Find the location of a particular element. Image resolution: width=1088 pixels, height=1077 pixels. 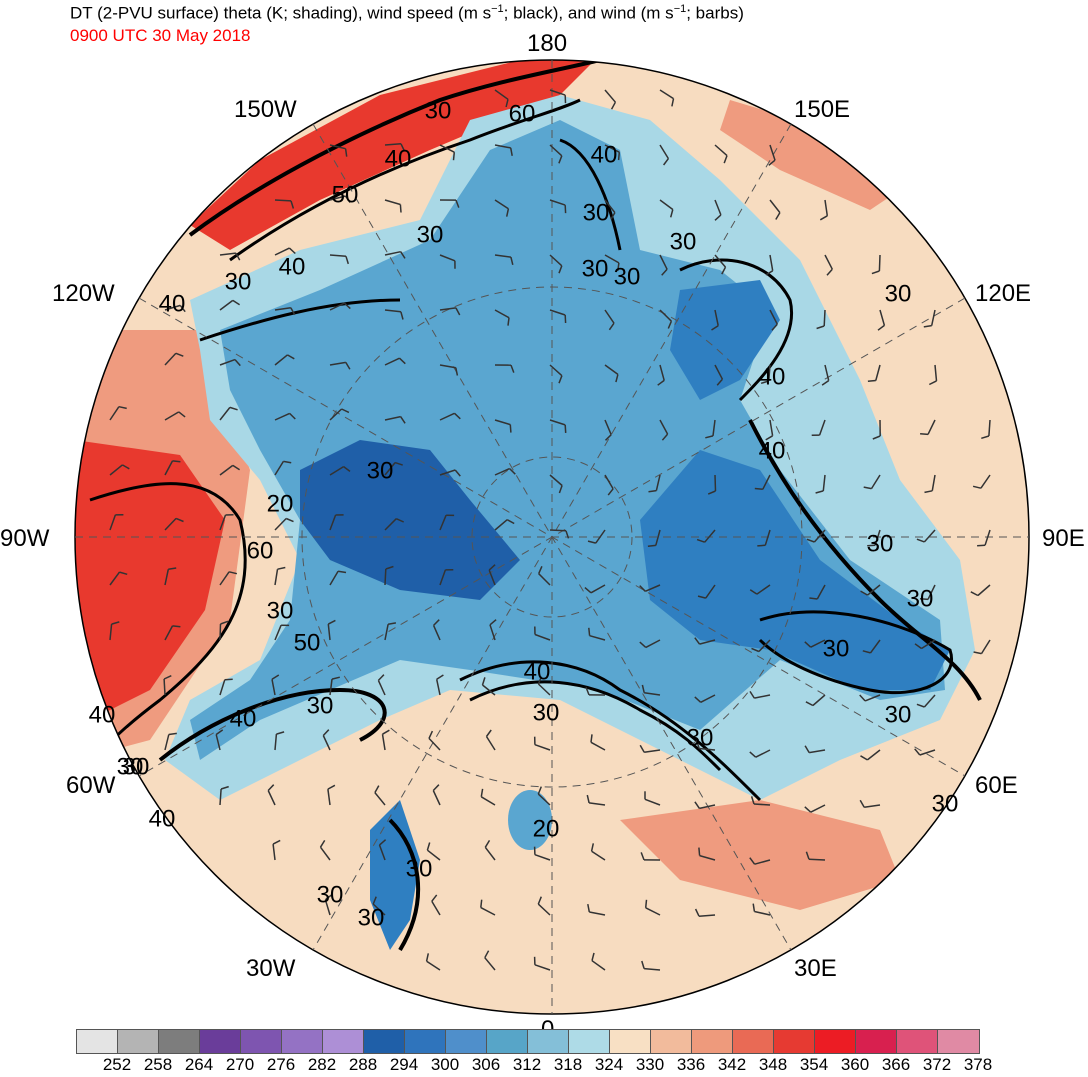

longitude-label: 120E is located at coordinates (1003, 294).